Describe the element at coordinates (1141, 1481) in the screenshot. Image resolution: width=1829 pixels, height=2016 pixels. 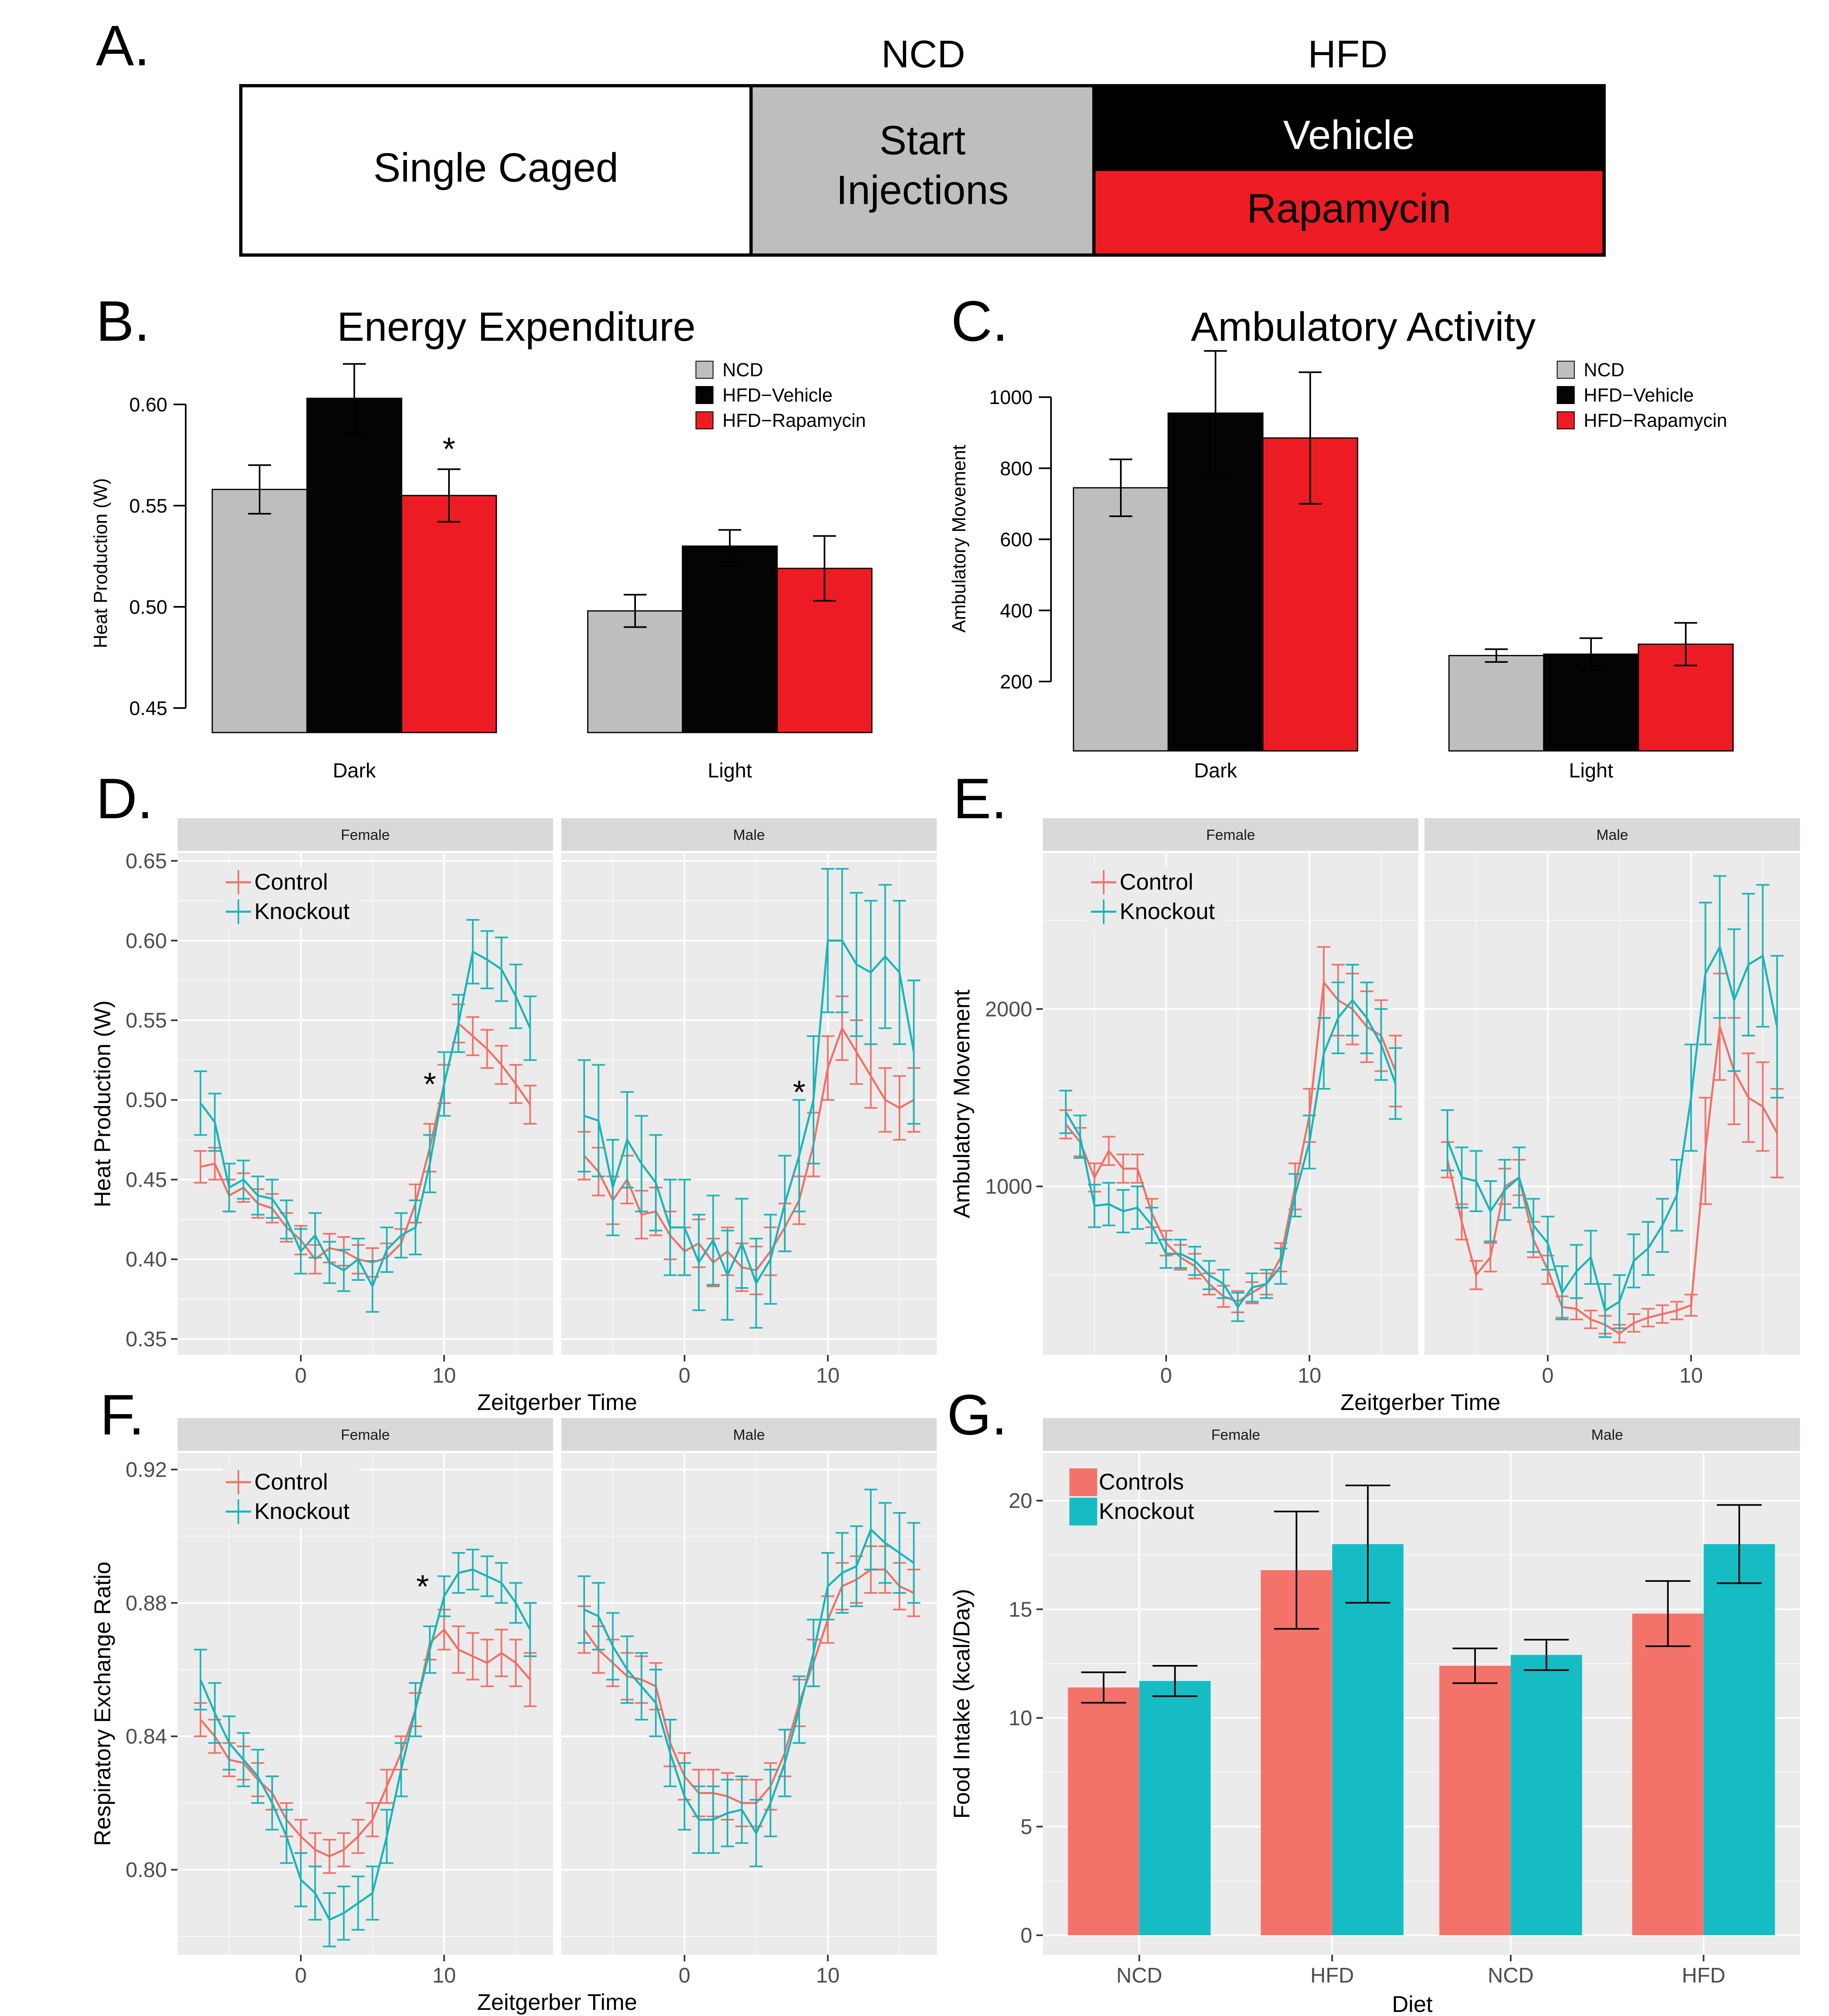
I see `legend-label: Controls` at that location.